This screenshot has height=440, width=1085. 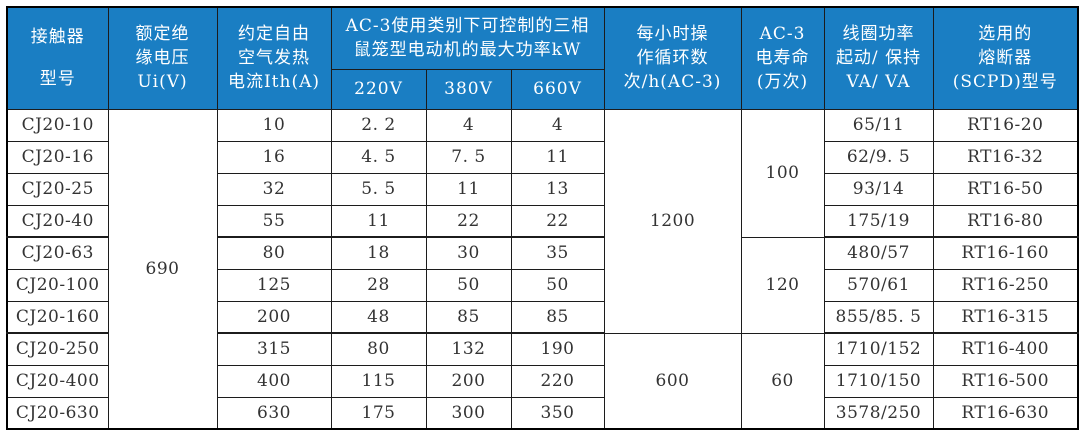 I want to click on header-line: 空气发热, so click(x=274, y=58).